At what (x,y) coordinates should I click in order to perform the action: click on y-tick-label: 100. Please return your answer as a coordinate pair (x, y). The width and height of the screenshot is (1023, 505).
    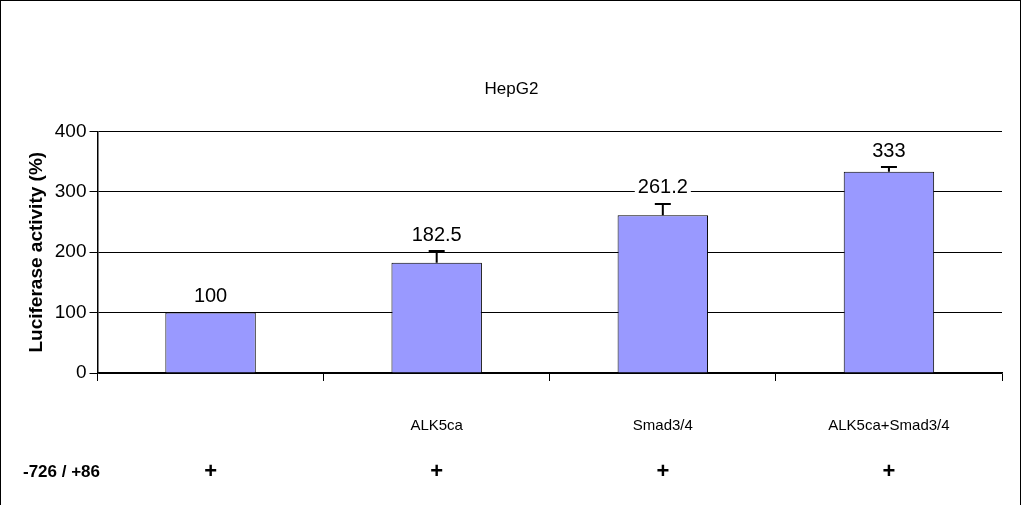
    Looking at the image, I should click on (70, 311).